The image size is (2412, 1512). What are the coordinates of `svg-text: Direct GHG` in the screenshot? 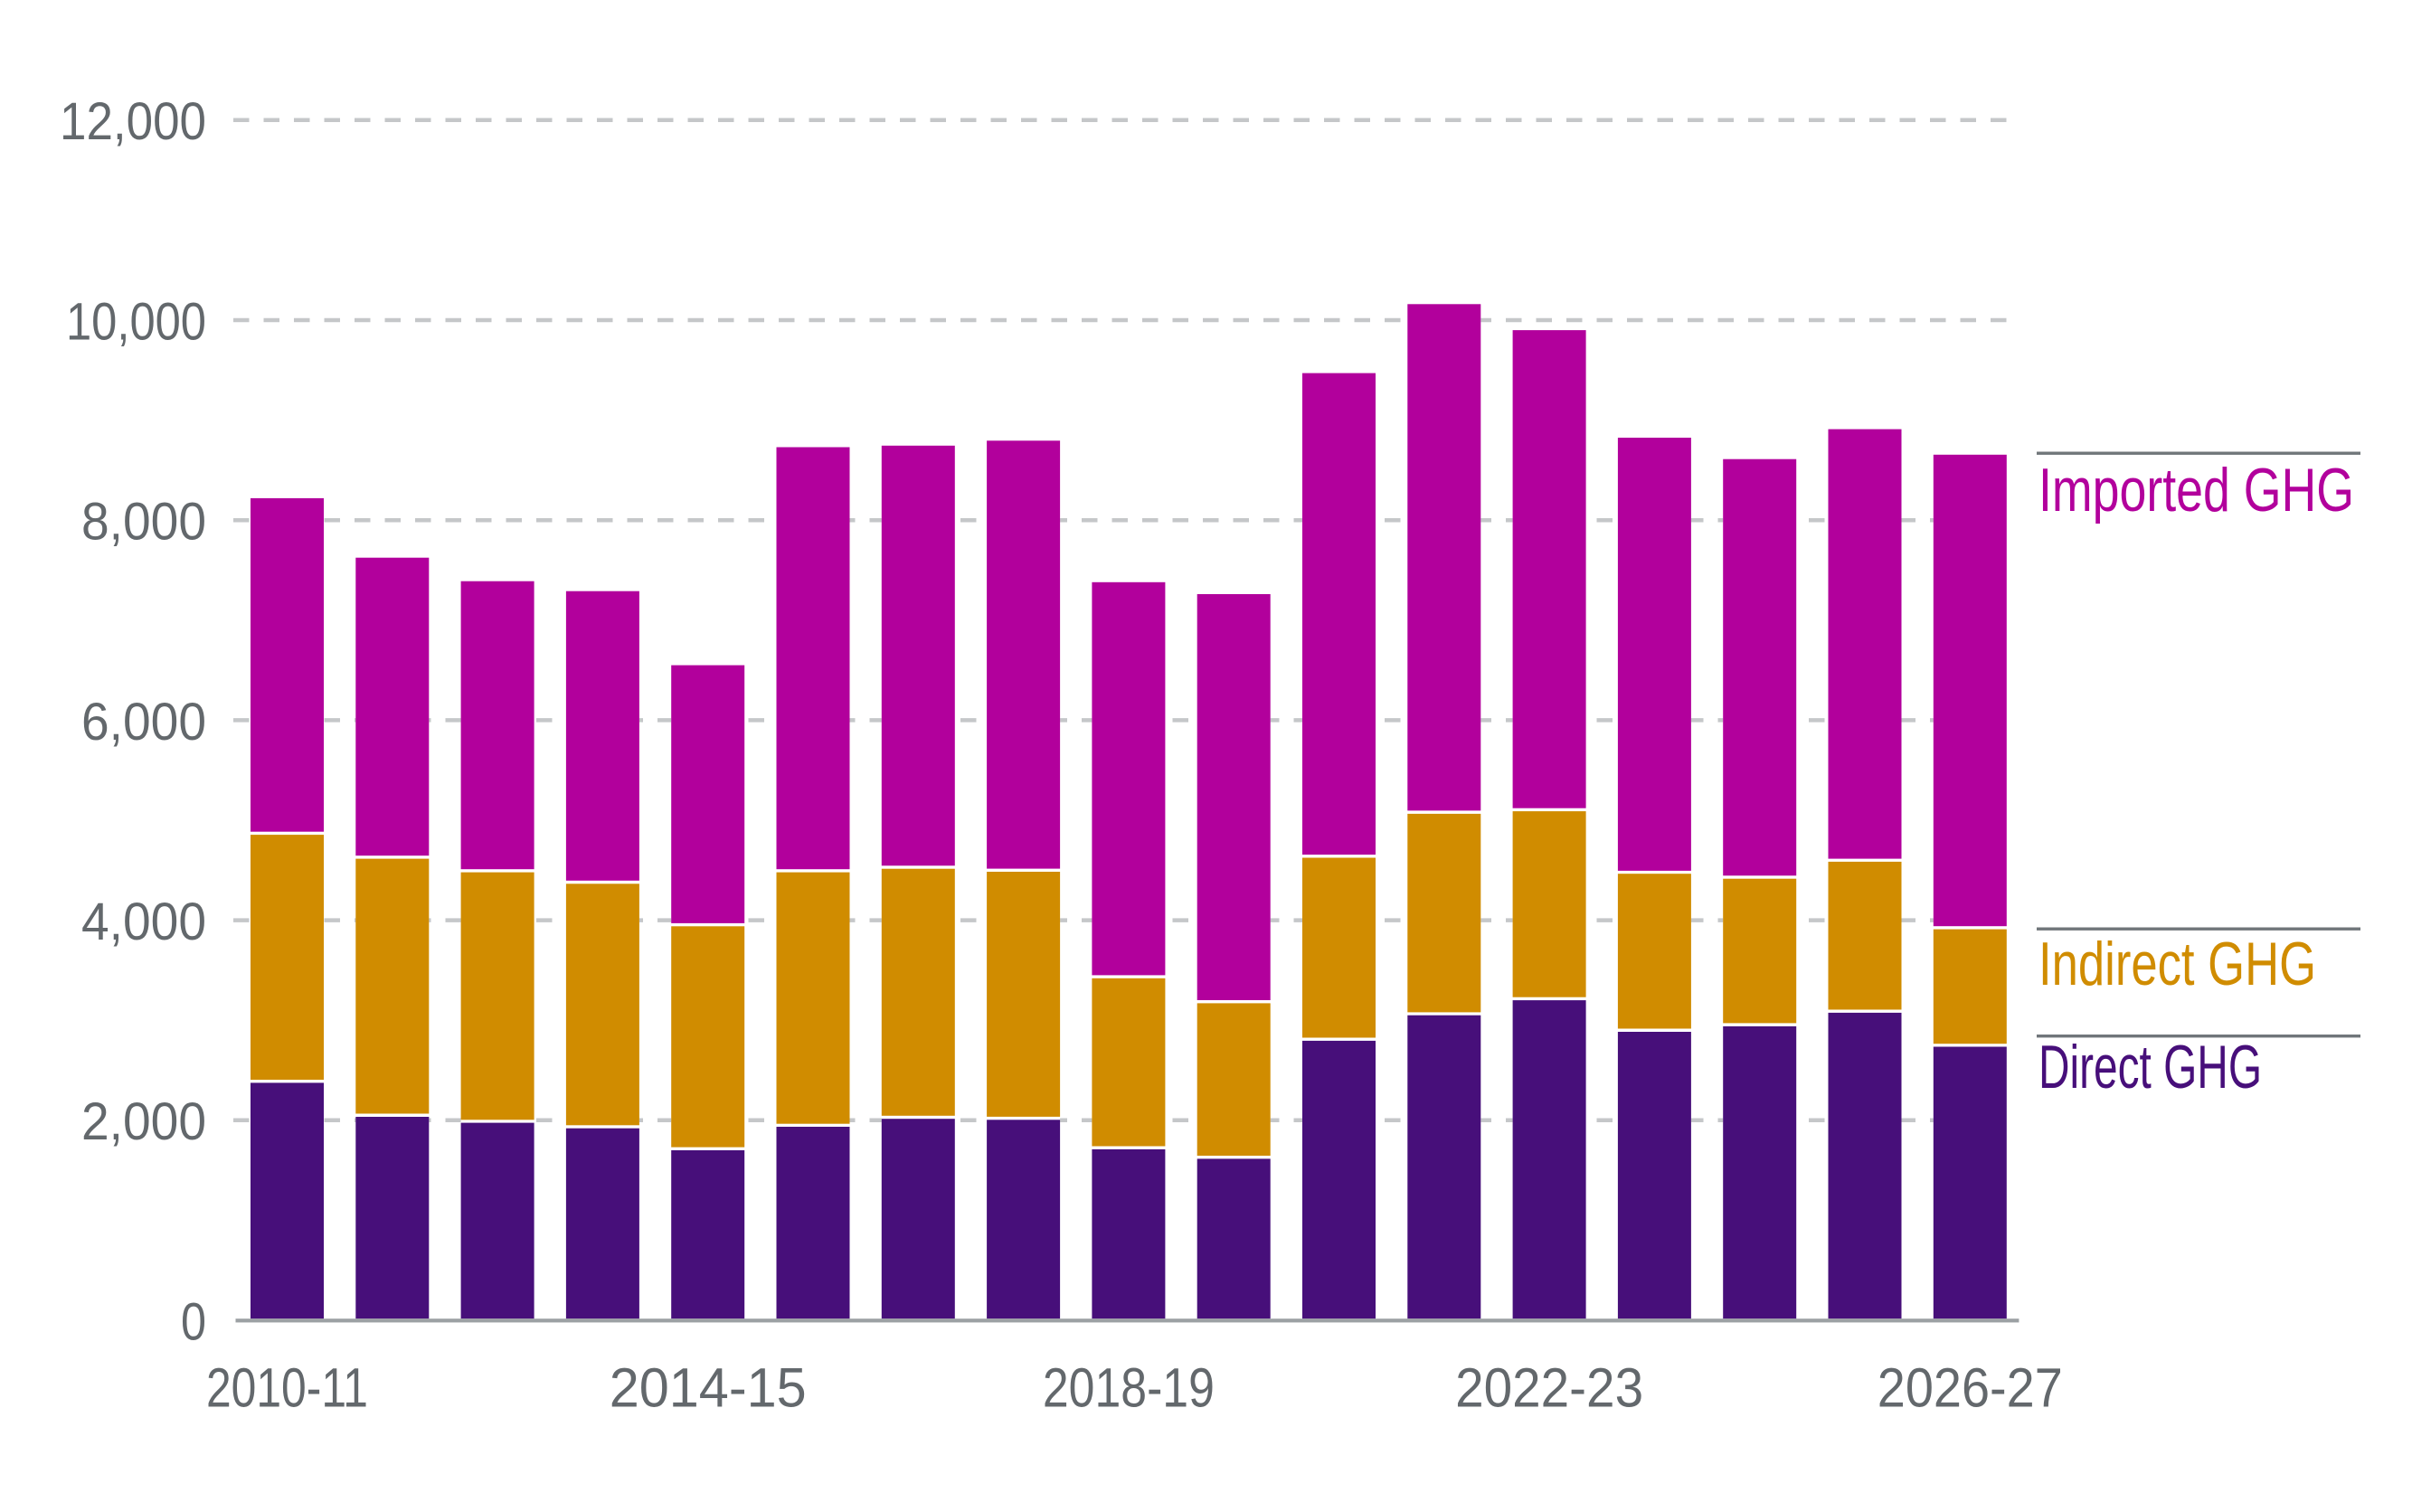 It's located at (2150, 1067).